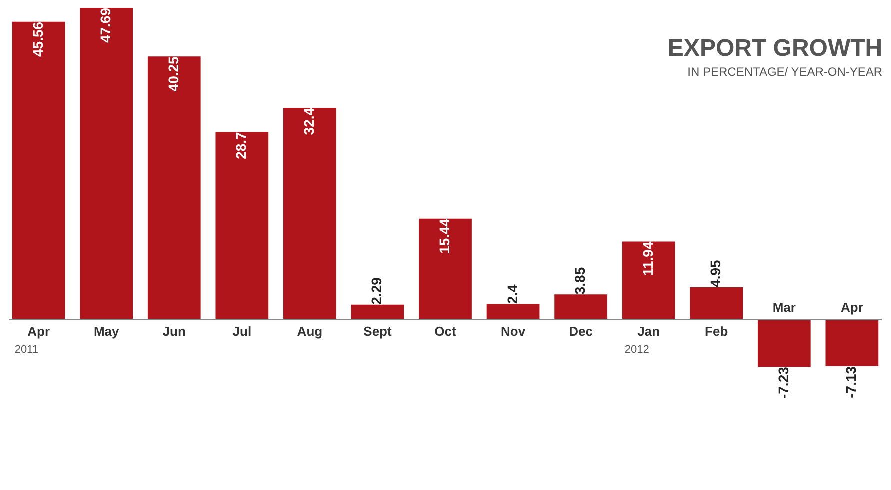 Image resolution: width=891 pixels, height=490 pixels. Describe the element at coordinates (648, 259) in the screenshot. I see `data-label: 11.94` at that location.